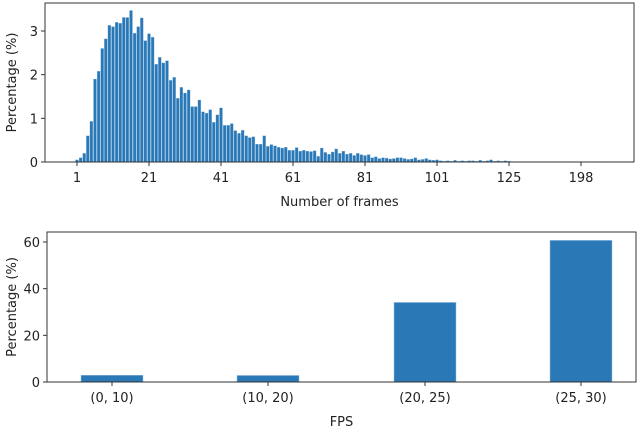 The height and width of the screenshot is (435, 640). Describe the element at coordinates (293, 178) in the screenshot. I see `x-tick-label: 61` at that location.